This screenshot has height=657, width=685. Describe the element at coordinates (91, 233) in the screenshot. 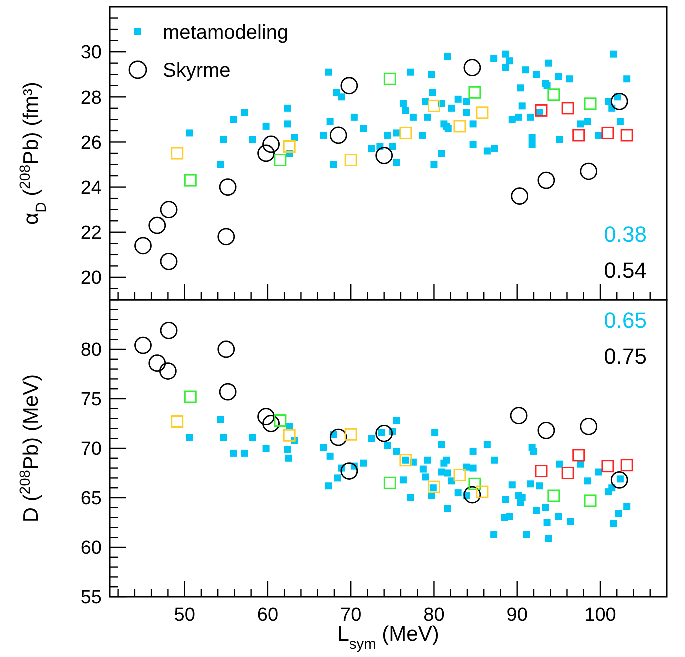

I see `y-tick-label: 22` at that location.